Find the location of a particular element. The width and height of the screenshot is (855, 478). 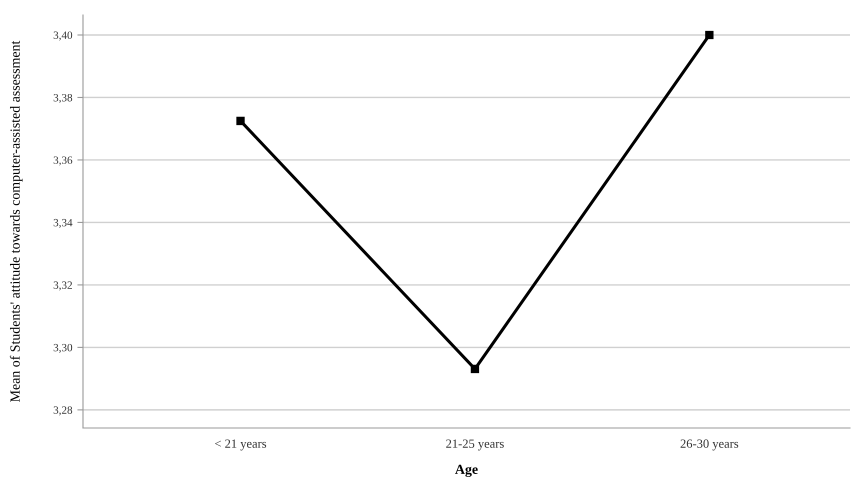

y-tick-label: 3,28 is located at coordinates (63, 411).